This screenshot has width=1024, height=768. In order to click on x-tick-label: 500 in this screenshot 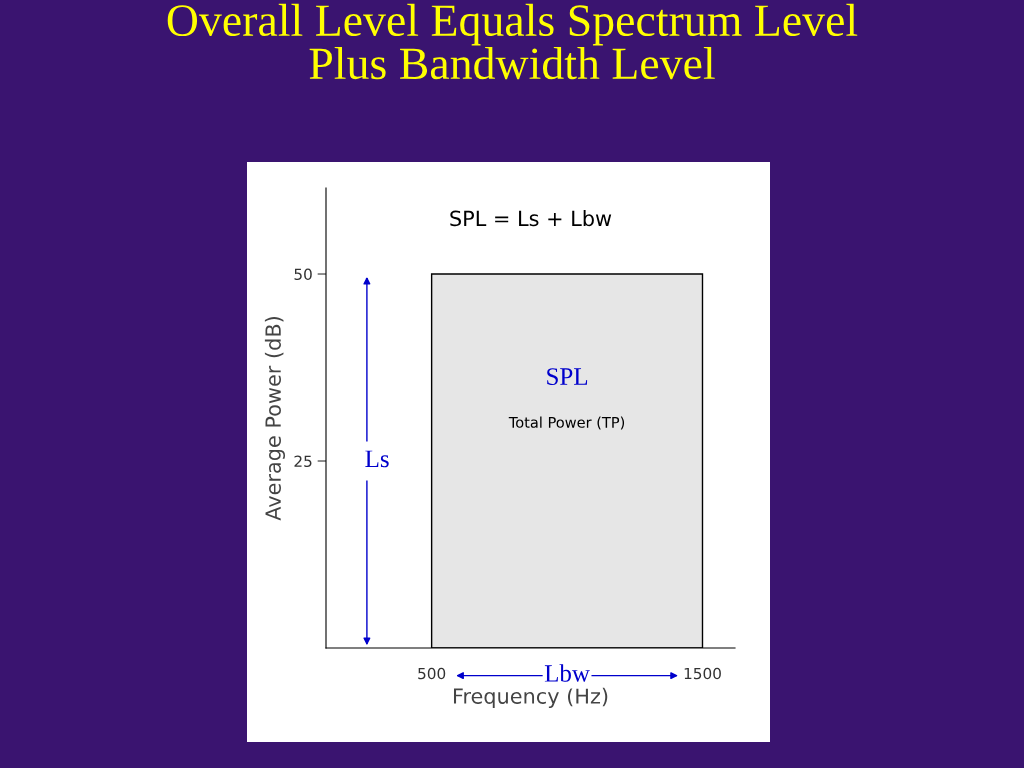, I will do `click(432, 673)`.